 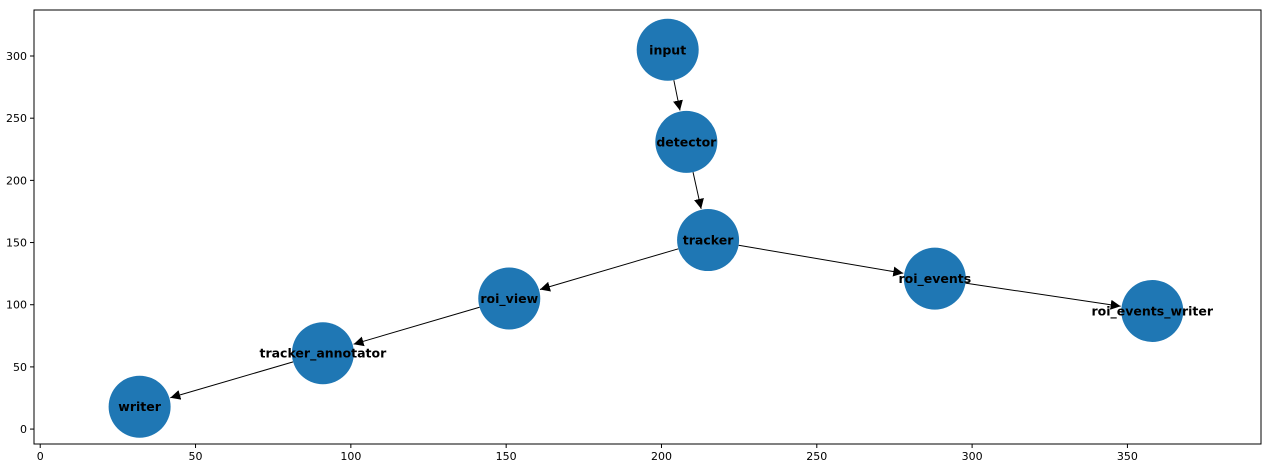 What do you see at coordinates (232, 380) in the screenshot?
I see `edge-tracker_annotator-to-writer` at bounding box center [232, 380].